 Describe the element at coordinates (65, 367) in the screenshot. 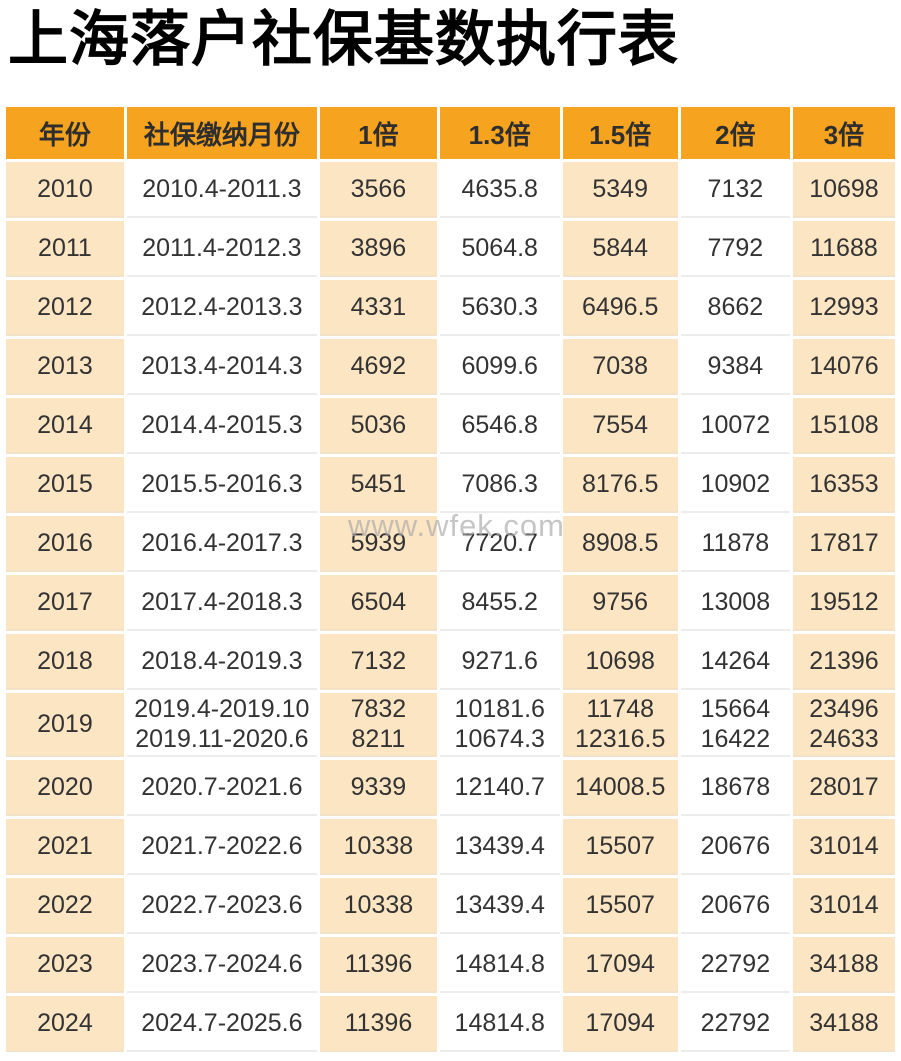

I see `year-cell: 2013` at that location.